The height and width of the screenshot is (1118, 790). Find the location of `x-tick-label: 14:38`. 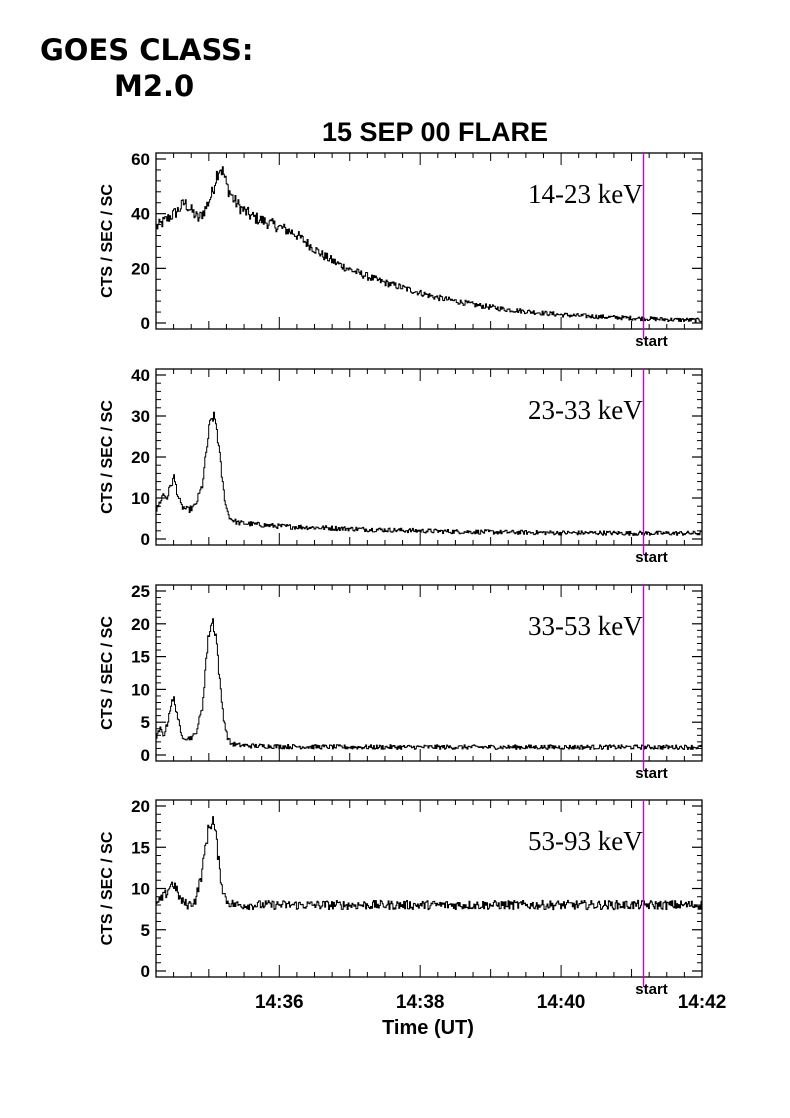

x-tick-label: 14:38 is located at coordinates (420, 1002).